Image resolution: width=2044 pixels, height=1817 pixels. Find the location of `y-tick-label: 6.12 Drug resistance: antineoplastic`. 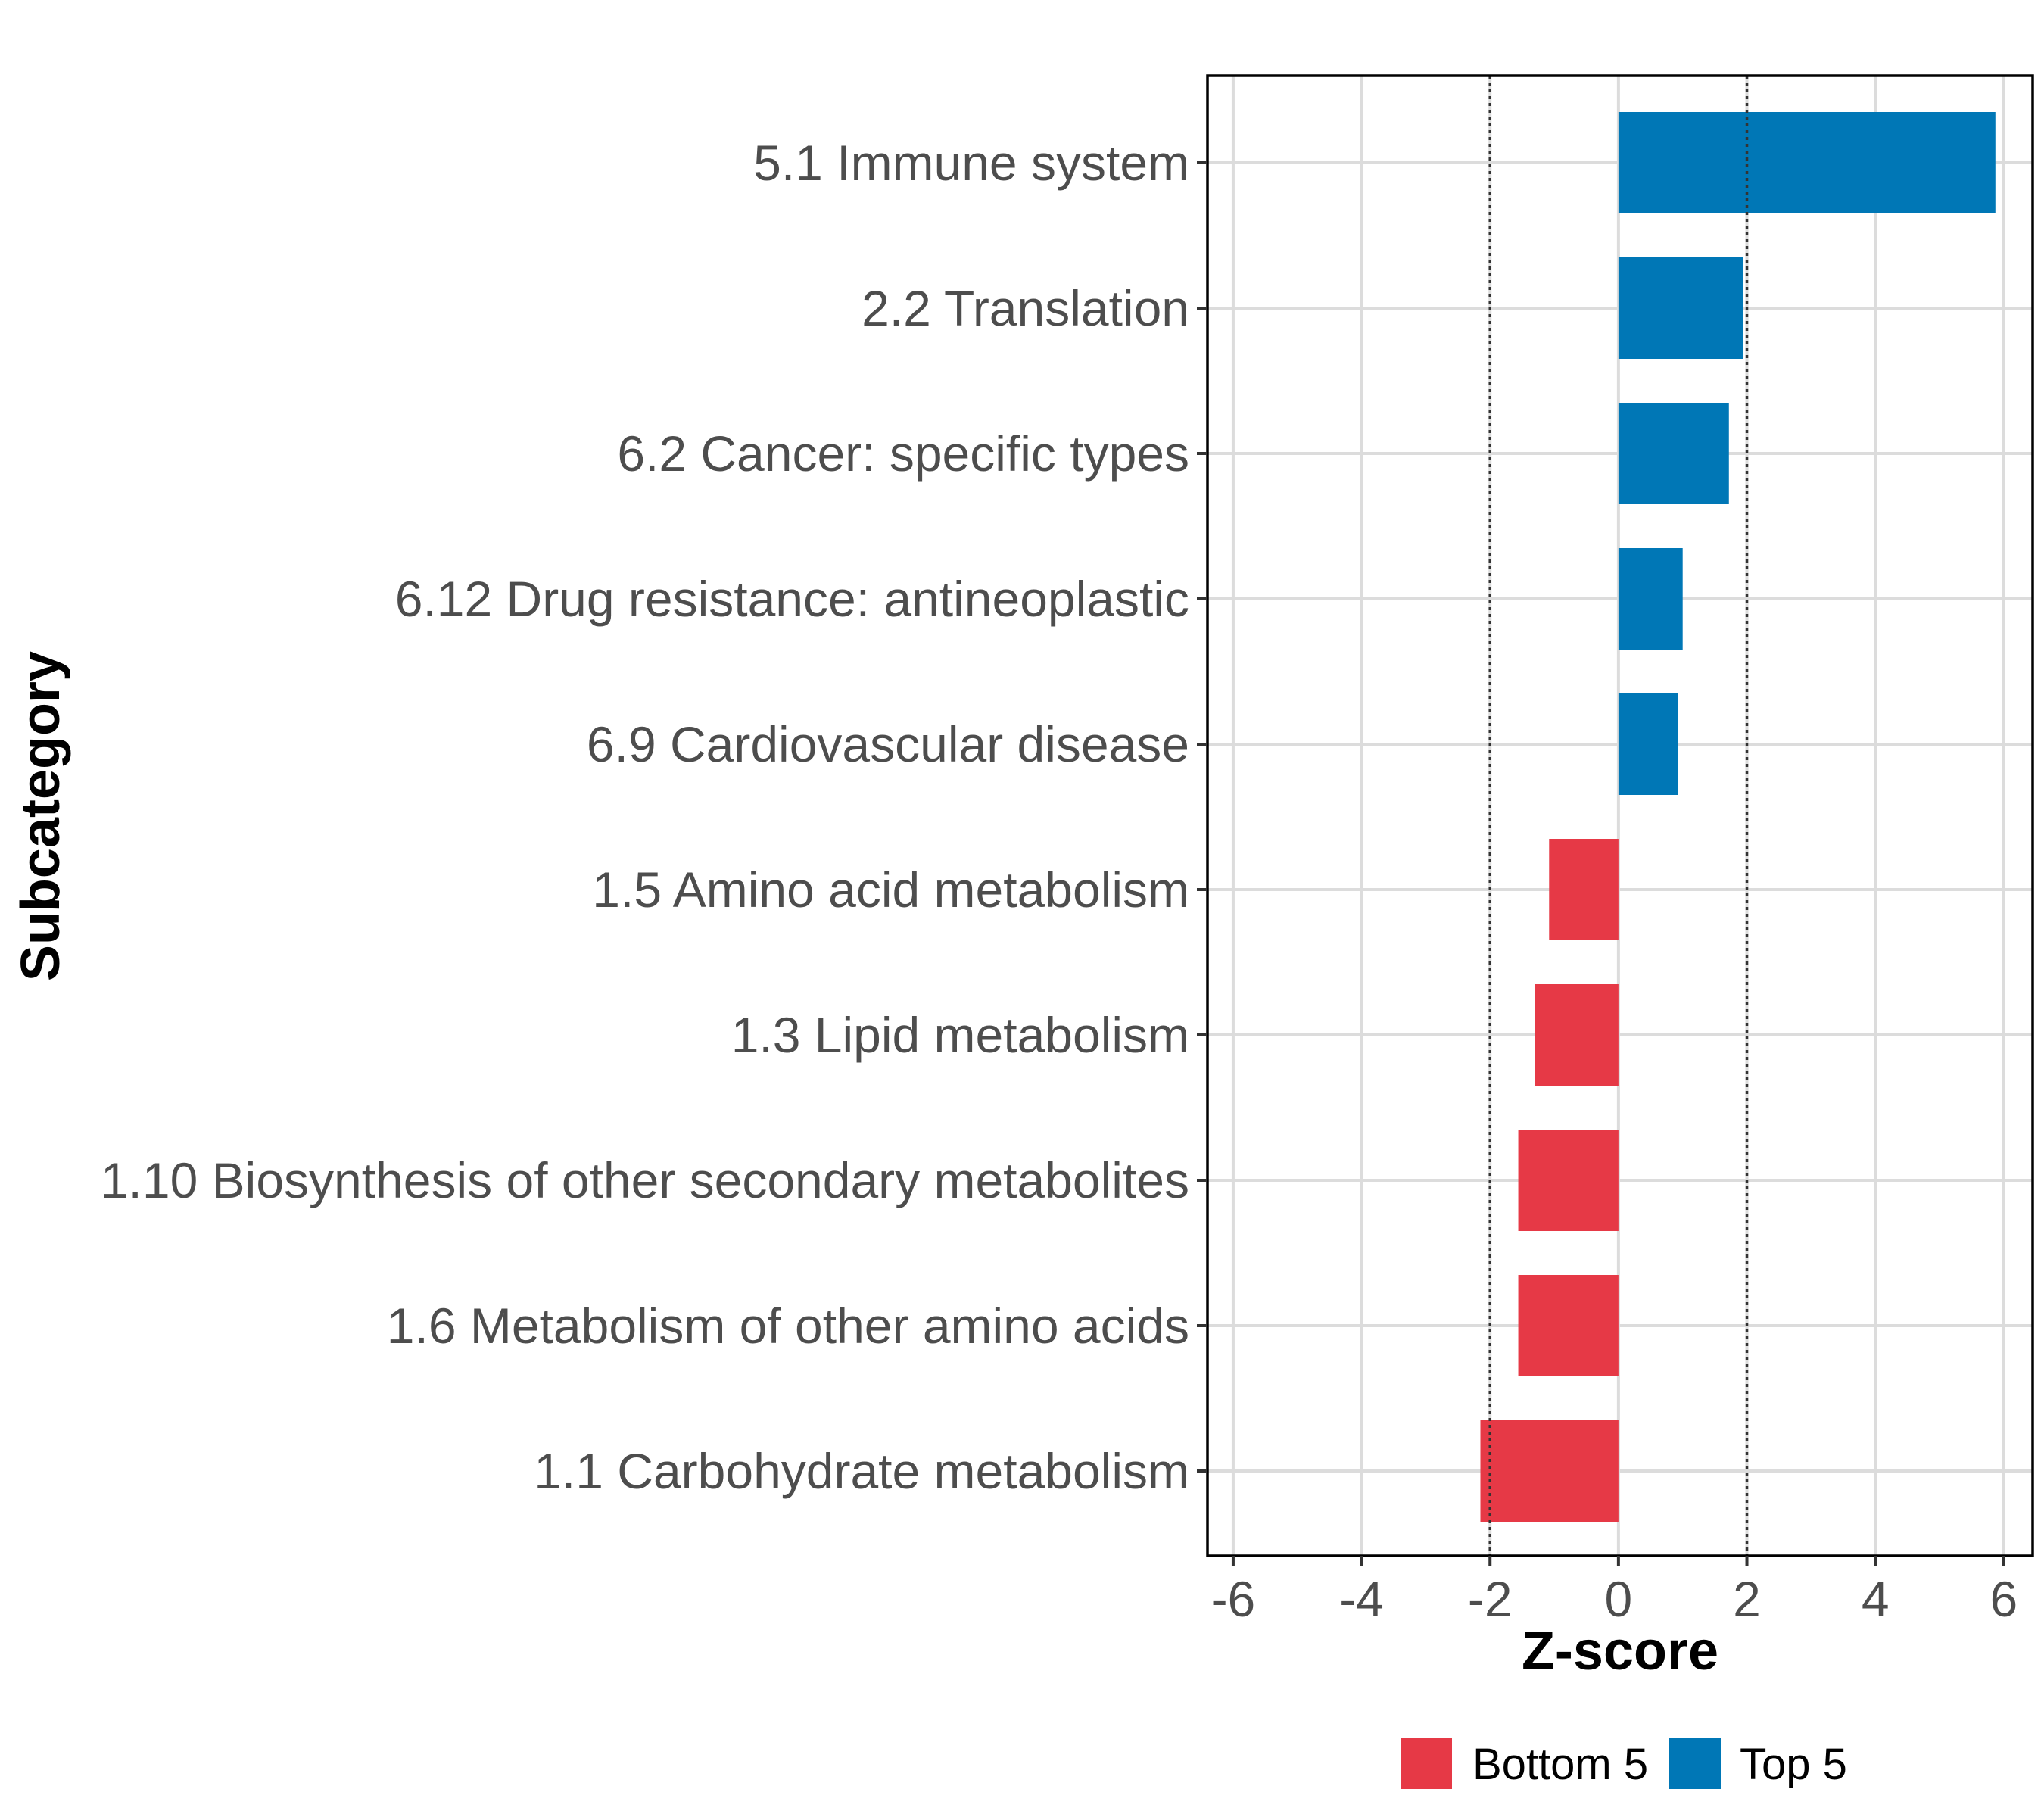

y-tick-label: 6.12 Drug resistance: antineoplastic is located at coordinates (792, 599).